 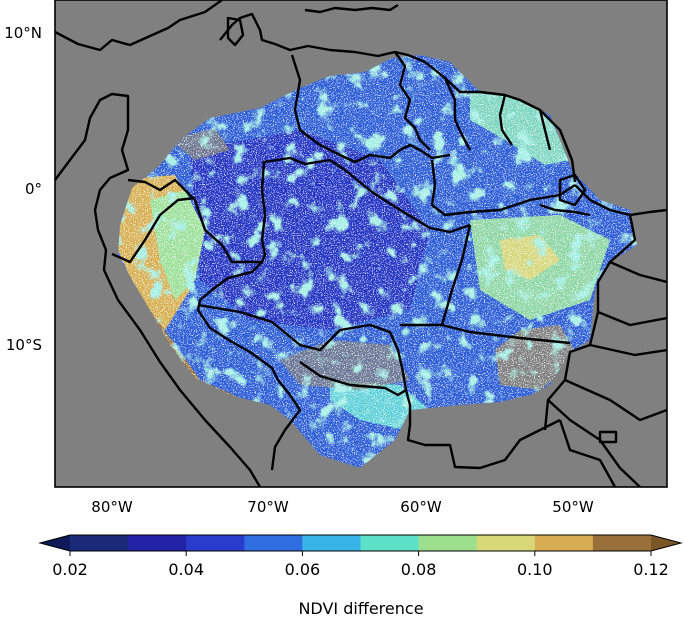 I want to click on border-guyana-suriname, so click(x=457, y=114).